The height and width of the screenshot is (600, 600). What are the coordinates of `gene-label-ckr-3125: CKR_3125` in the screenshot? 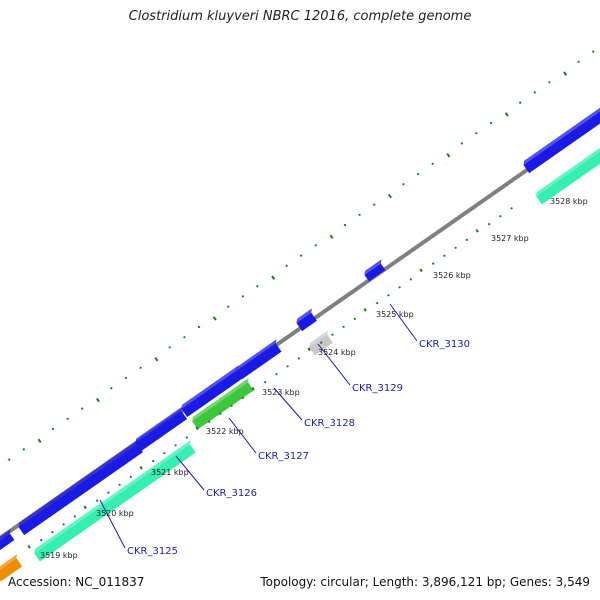 It's located at (152, 551).